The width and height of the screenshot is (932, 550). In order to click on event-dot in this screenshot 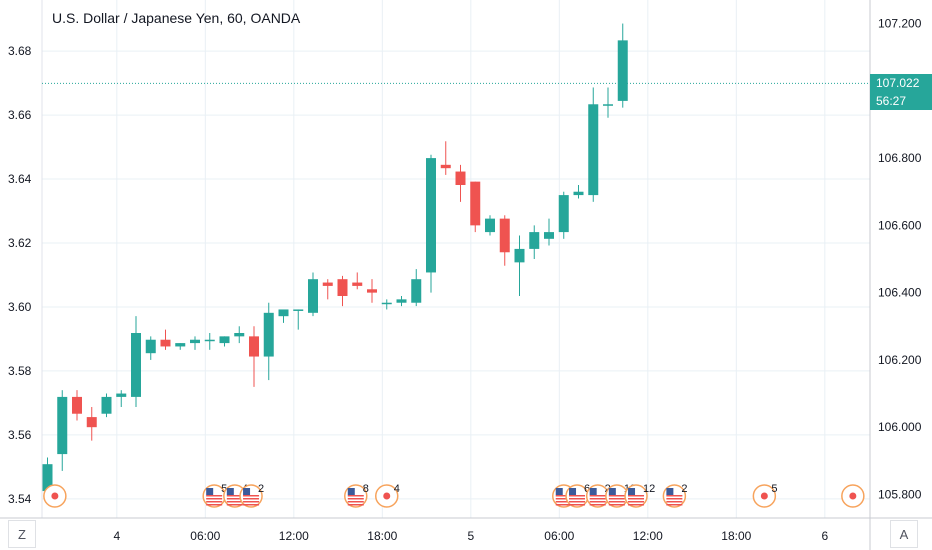, I will do `click(764, 496)`.